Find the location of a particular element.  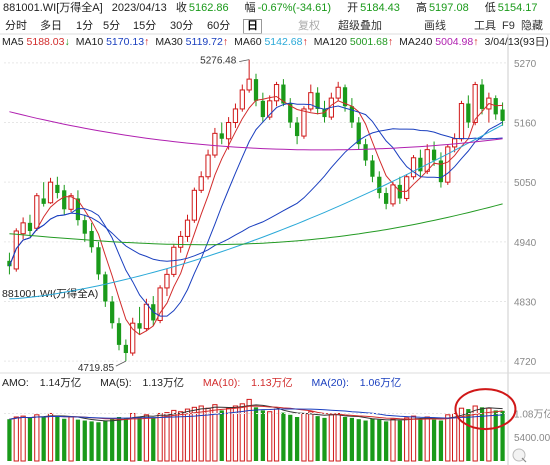

ma-legend-item: MA10 5170.13↑ is located at coordinates (113, 42).